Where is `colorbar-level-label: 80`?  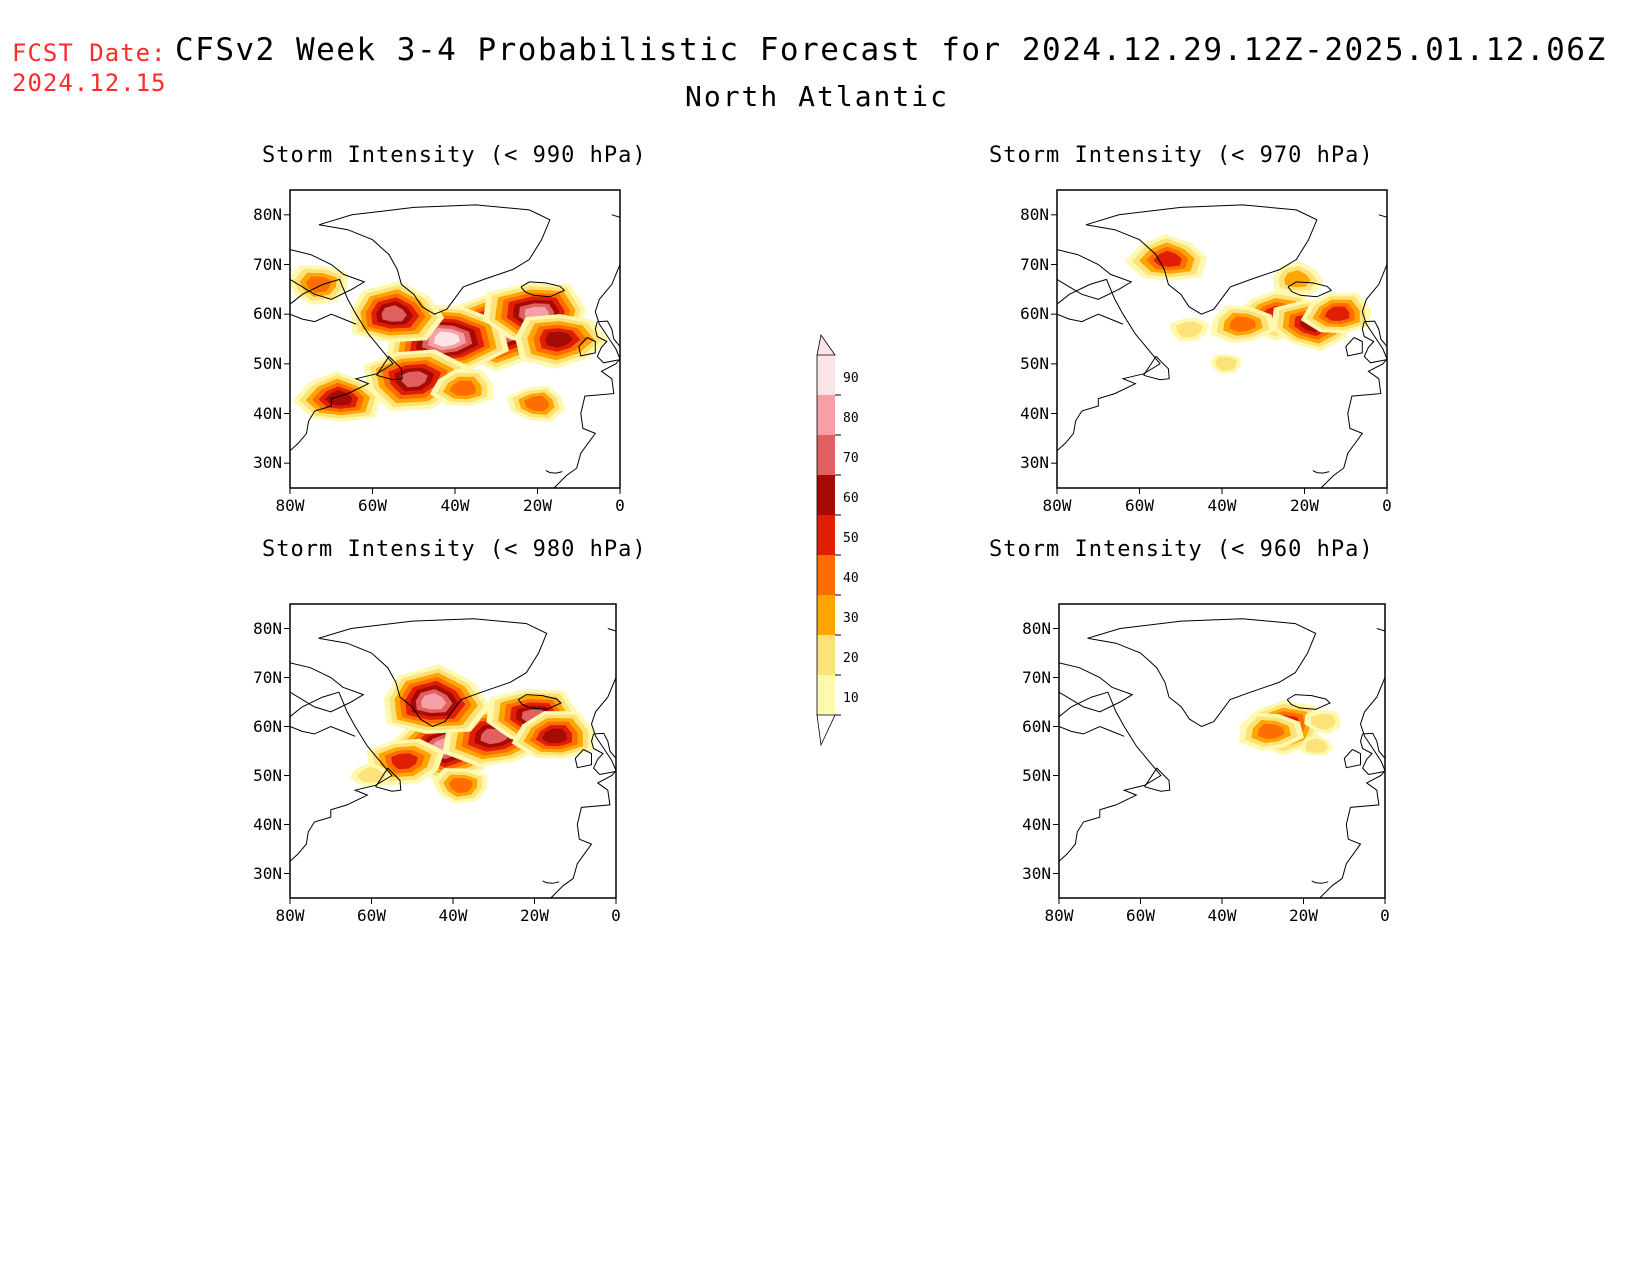 colorbar-level-label: 80 is located at coordinates (851, 418).